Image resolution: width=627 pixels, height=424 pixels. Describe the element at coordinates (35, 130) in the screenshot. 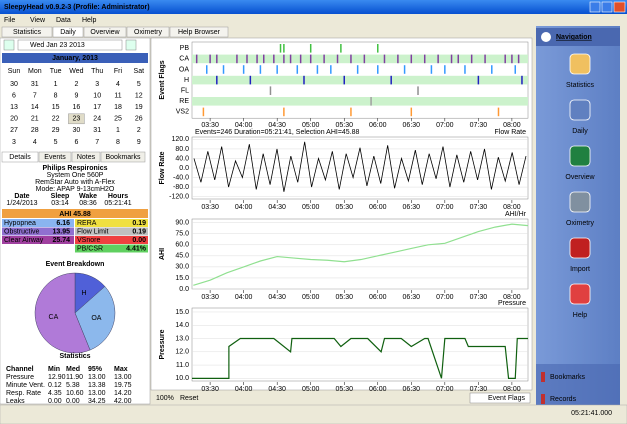

I see `calendar-day: 28` at that location.